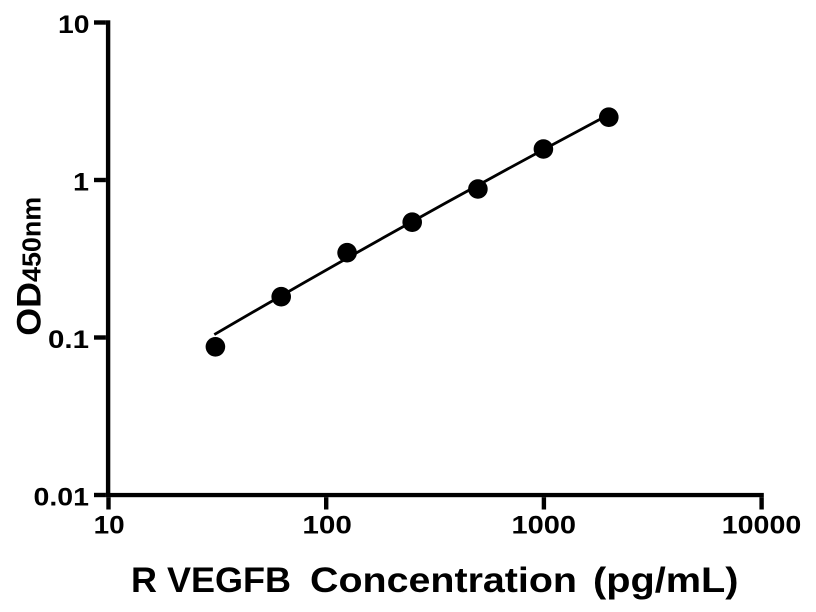  I want to click on svg-text: 1000, so click(544, 525).